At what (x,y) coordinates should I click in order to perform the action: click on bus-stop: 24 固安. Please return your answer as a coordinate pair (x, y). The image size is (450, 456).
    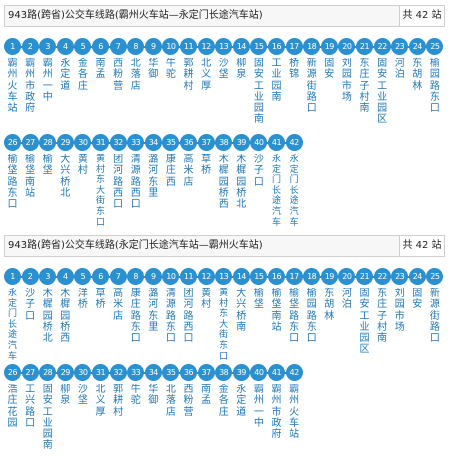
    Looking at the image, I should click on (417, 314).